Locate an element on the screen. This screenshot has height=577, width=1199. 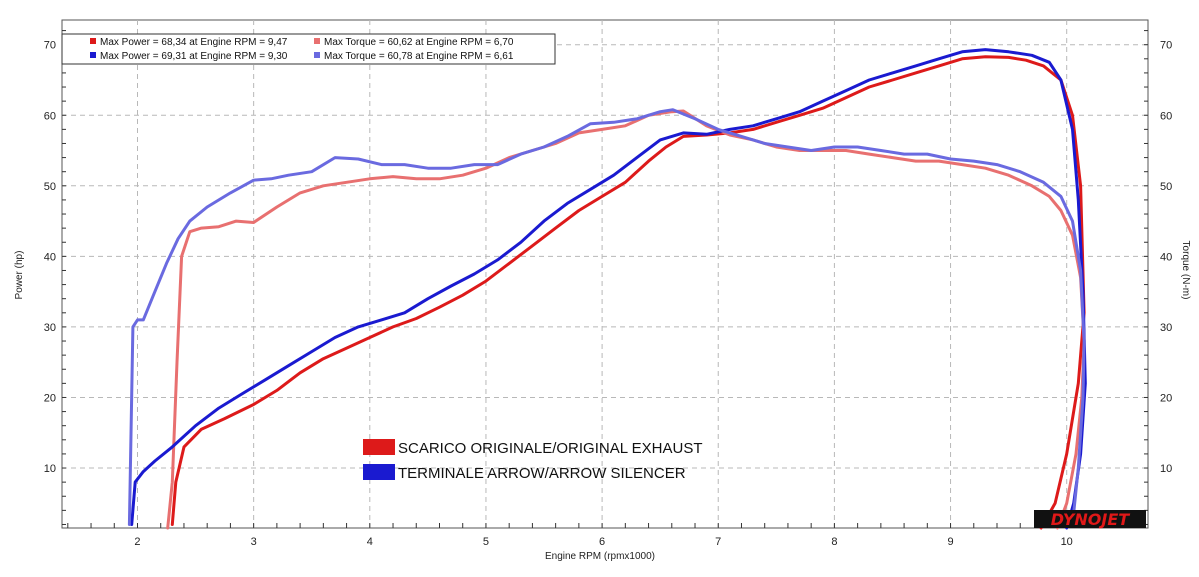
y-left-tick-labels: 10 20 30 40 50 60 70 is located at coordinates (50, 257).